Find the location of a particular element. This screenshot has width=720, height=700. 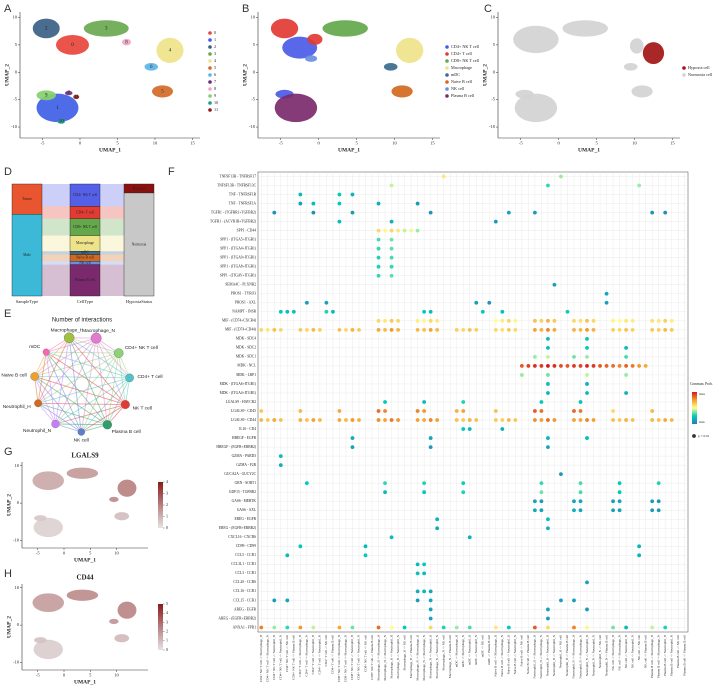

panel-letter: A is located at coordinates (8, 9).